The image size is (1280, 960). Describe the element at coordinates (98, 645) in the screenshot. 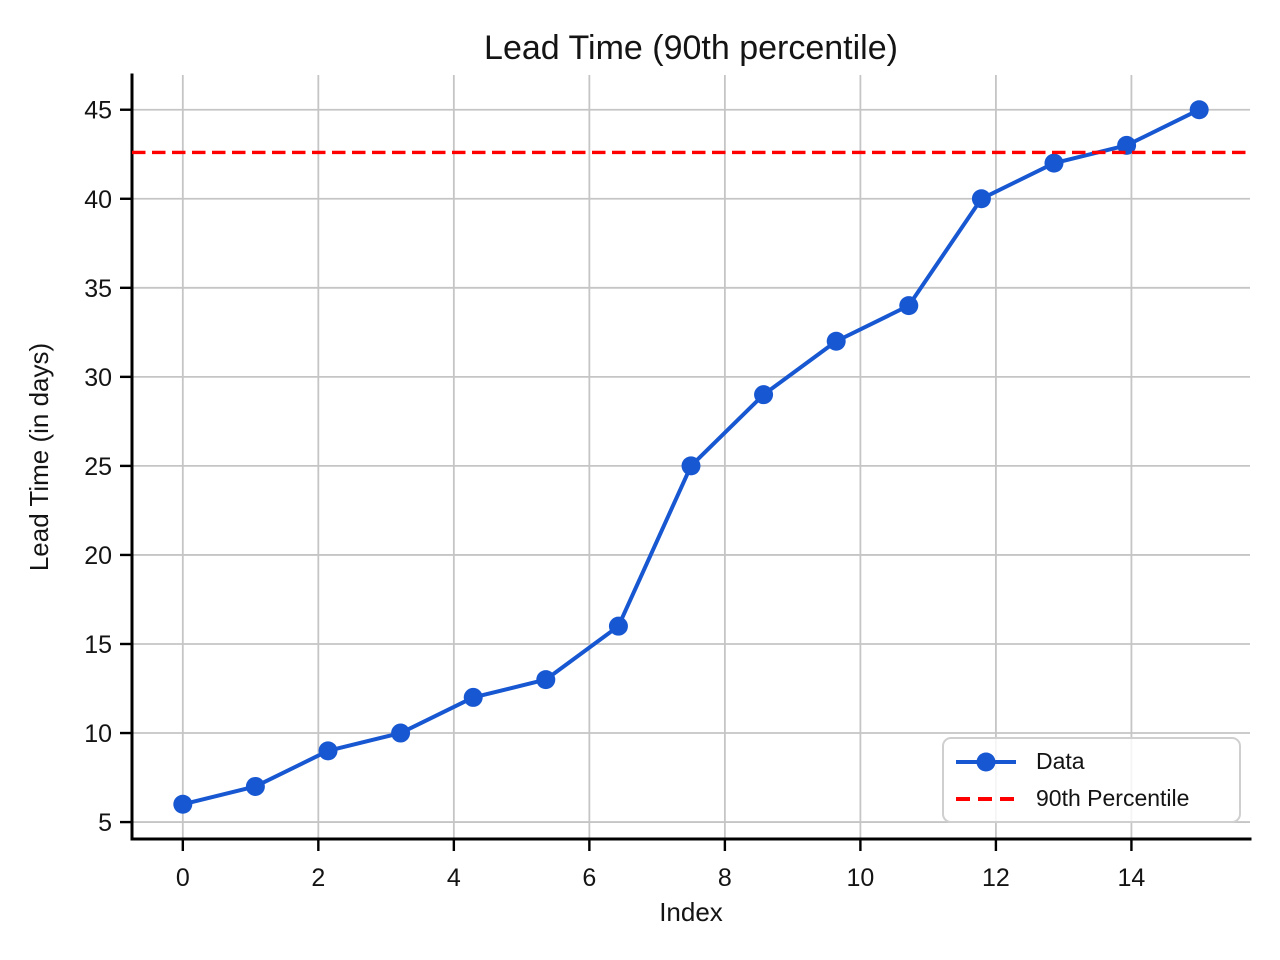

I see `y-tick-label: 15` at that location.